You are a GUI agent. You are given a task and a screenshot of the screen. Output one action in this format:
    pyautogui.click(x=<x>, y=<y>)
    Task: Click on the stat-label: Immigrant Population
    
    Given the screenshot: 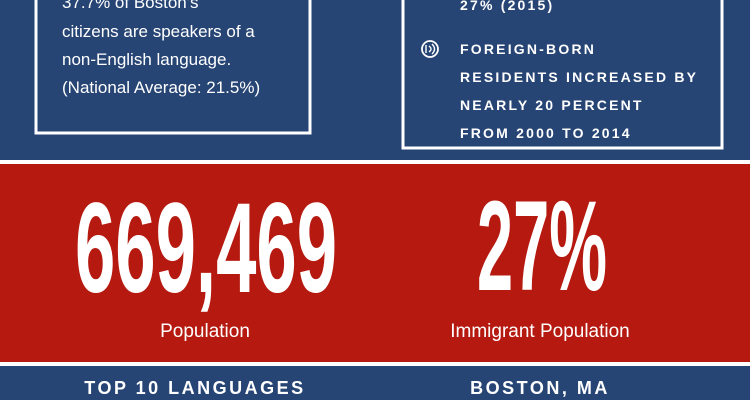 What is the action you would take?
    pyautogui.click(x=540, y=331)
    